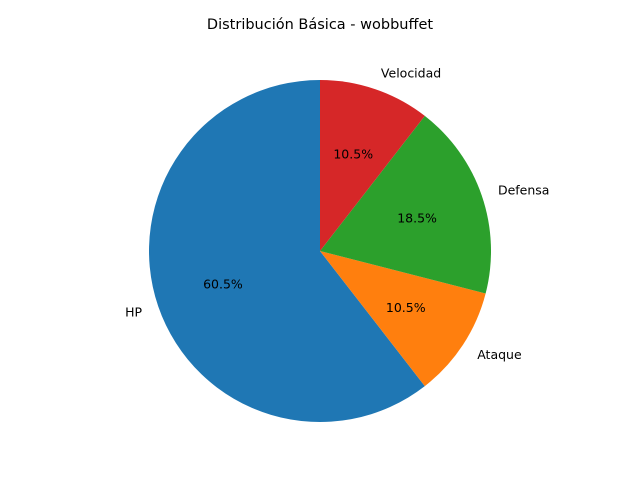 The image size is (640, 480). I want to click on percent-label-hp: 60.5%, so click(223, 284).